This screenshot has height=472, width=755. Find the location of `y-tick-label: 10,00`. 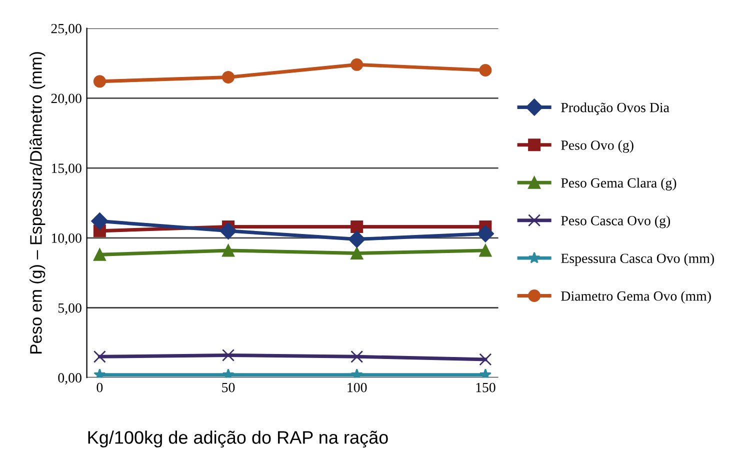

y-tick-label: 10,00 is located at coordinates (67, 239).